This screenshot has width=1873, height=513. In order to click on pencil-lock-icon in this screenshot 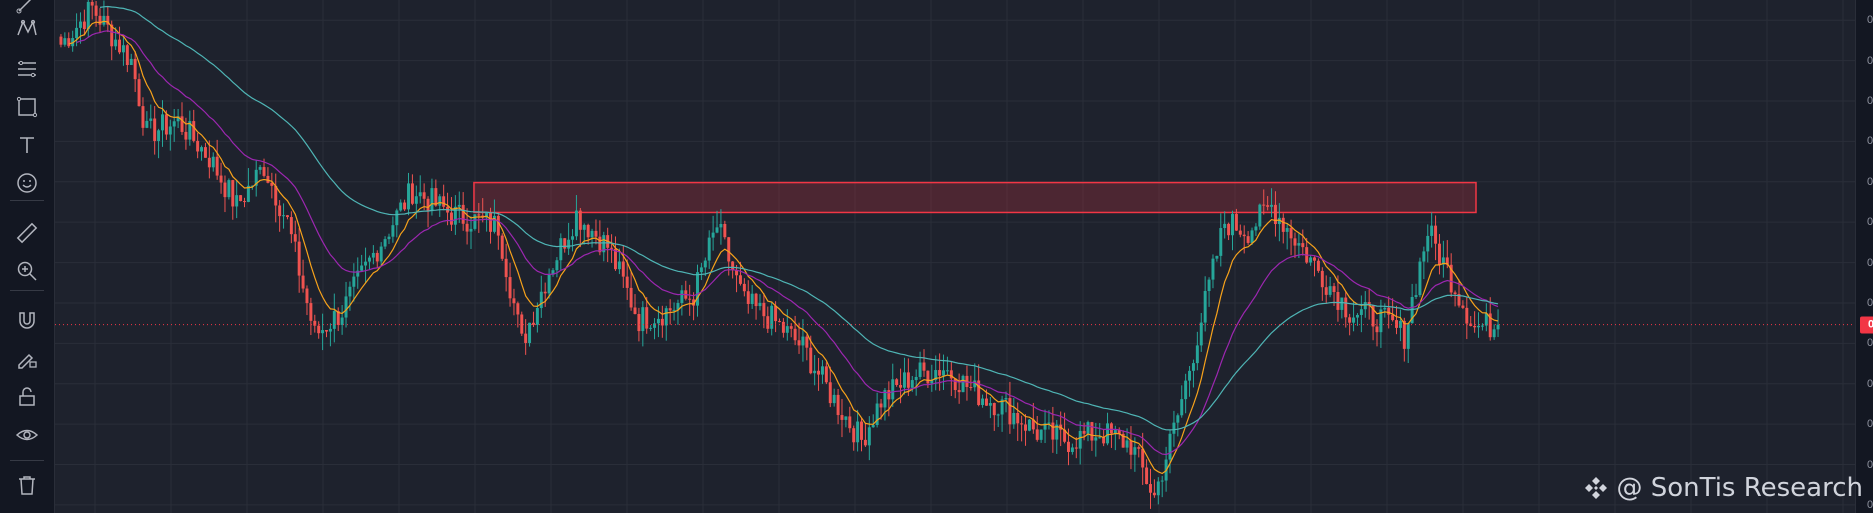, I will do `click(27, 359)`.